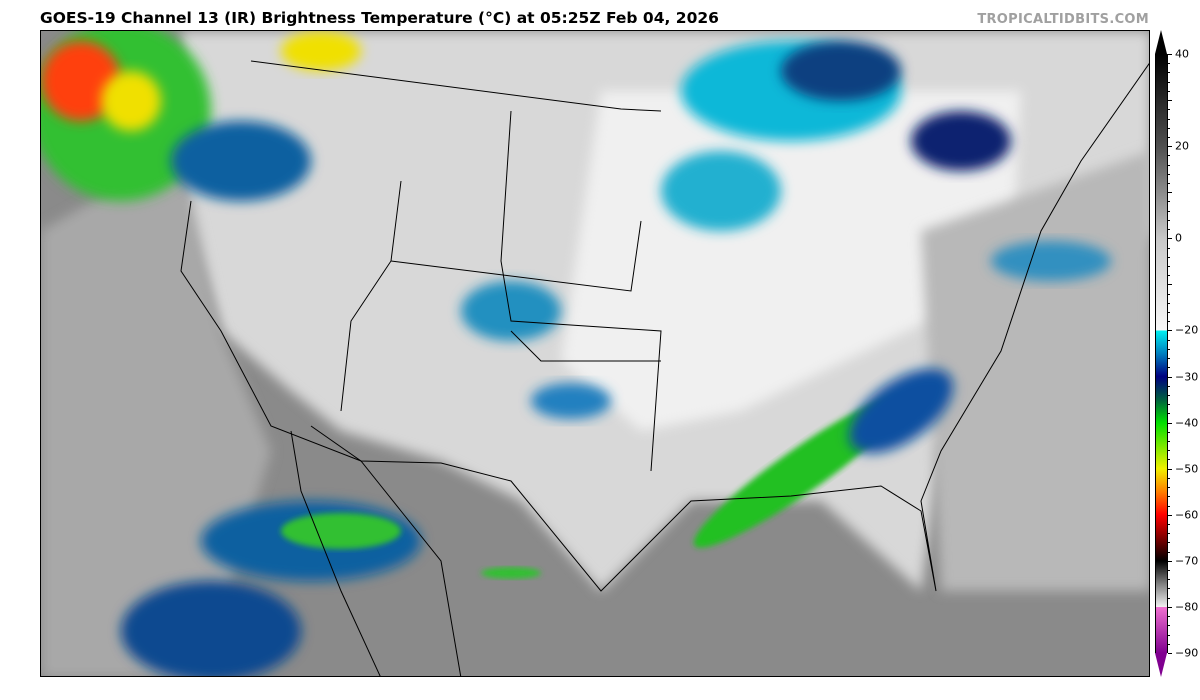 The image size is (1200, 700). I want to click on colorbar, so click(1161, 353).